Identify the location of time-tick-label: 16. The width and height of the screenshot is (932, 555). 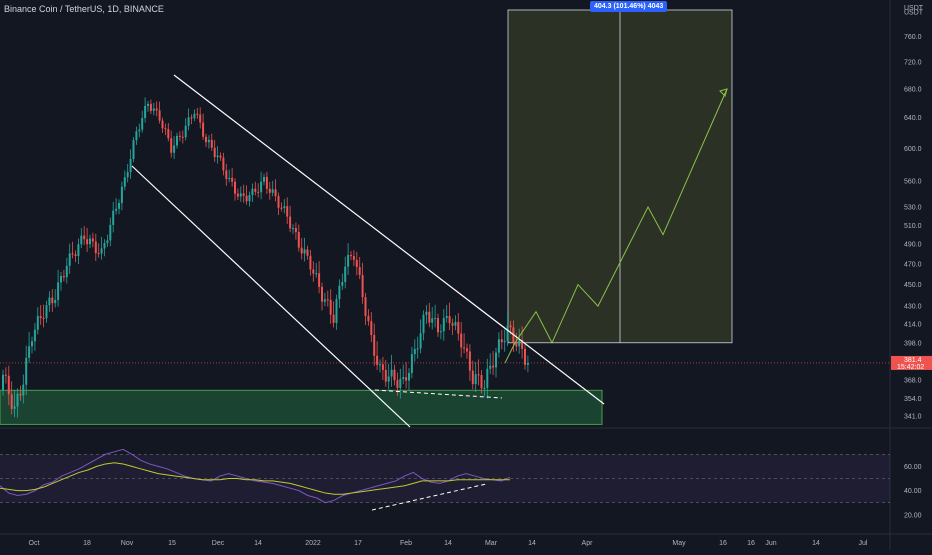
(723, 543).